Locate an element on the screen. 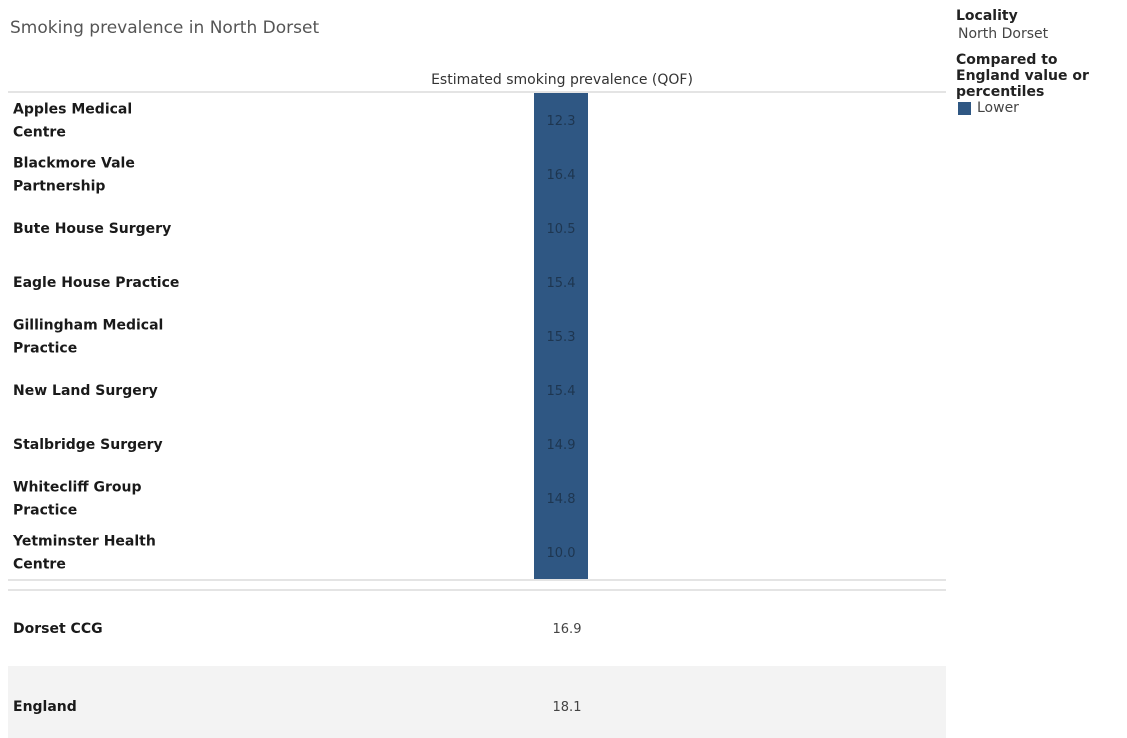 This screenshot has height=738, width=1127. bar-value-label: 15.3 is located at coordinates (561, 337).